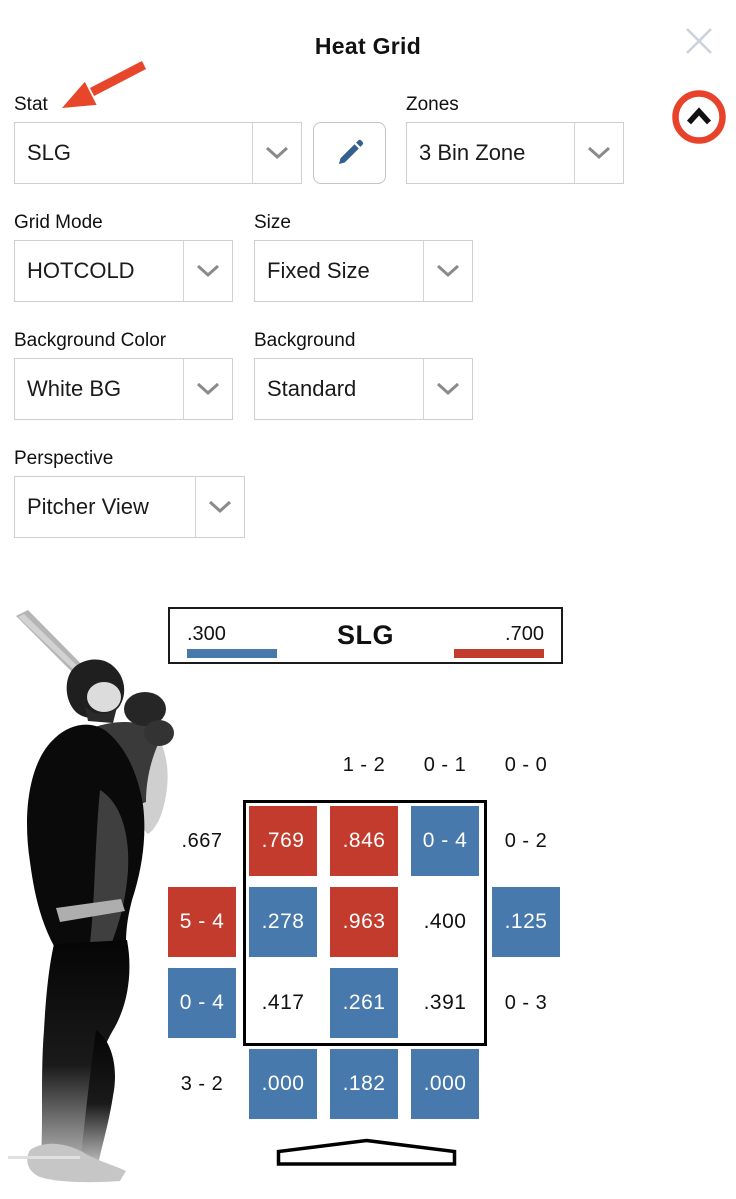  I want to click on stat-select-value: SLG, so click(49, 152).